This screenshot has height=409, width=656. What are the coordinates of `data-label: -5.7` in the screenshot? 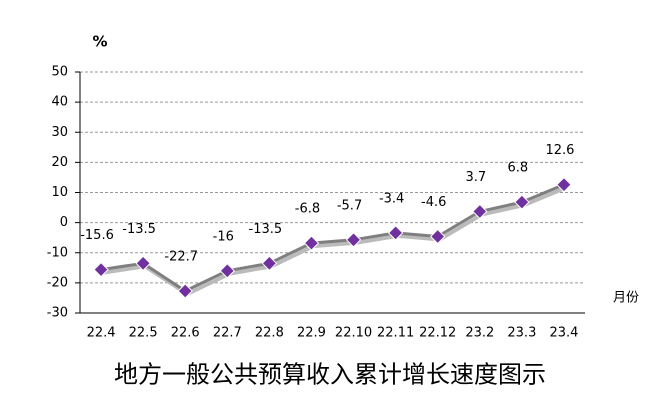 It's located at (349, 205).